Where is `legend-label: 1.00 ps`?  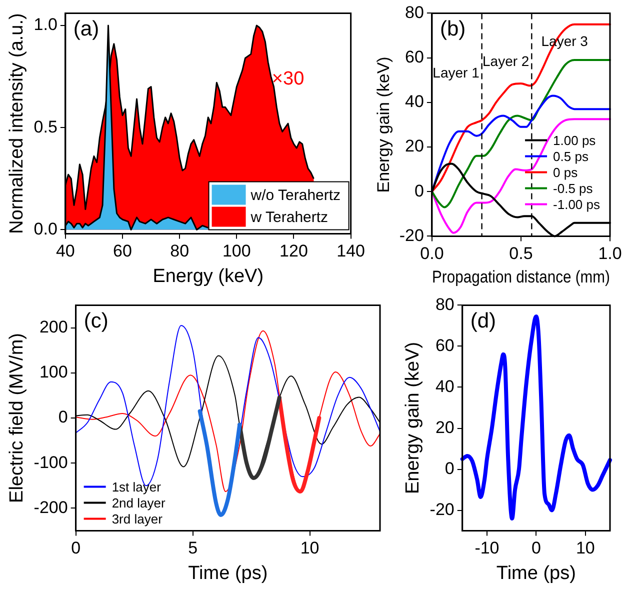
legend-label: 1.00 ps is located at coordinates (574, 140).